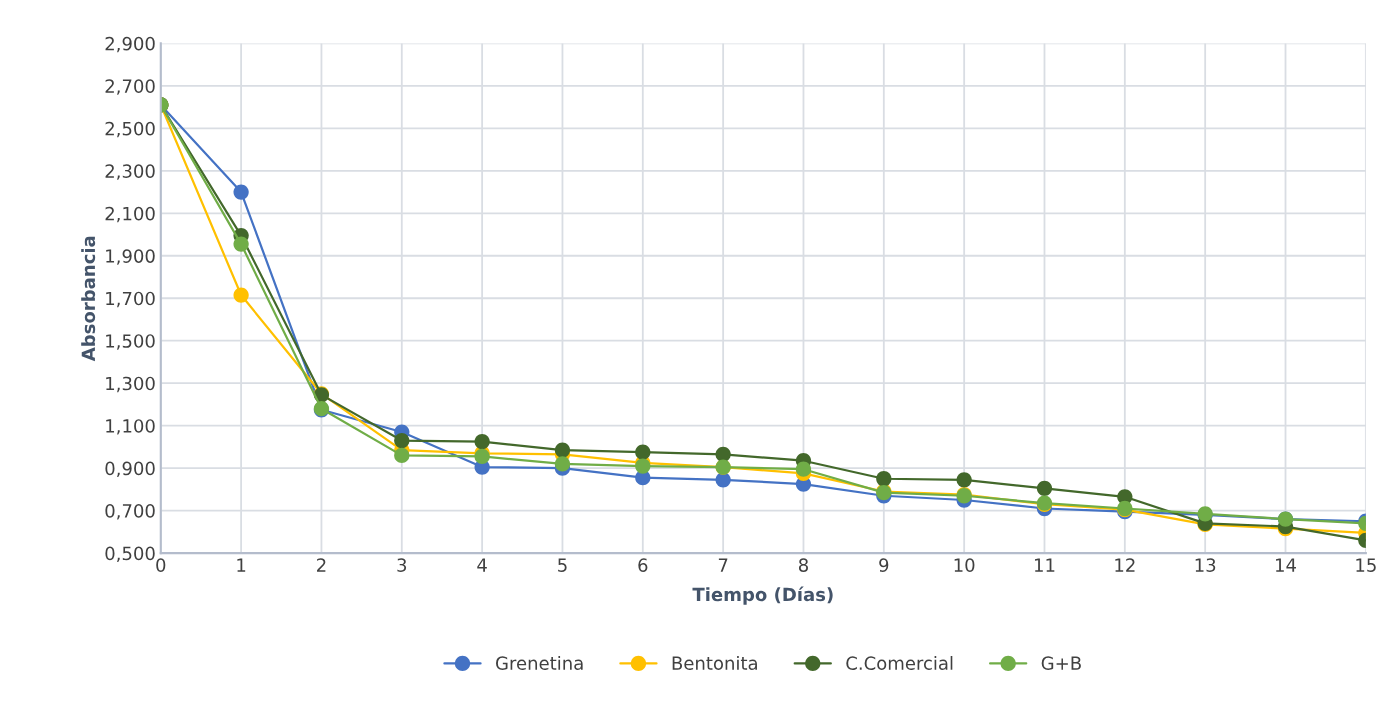 The width and height of the screenshot is (1398, 723). What do you see at coordinates (161, 565) in the screenshot?
I see `x-tick-label: 0` at bounding box center [161, 565].